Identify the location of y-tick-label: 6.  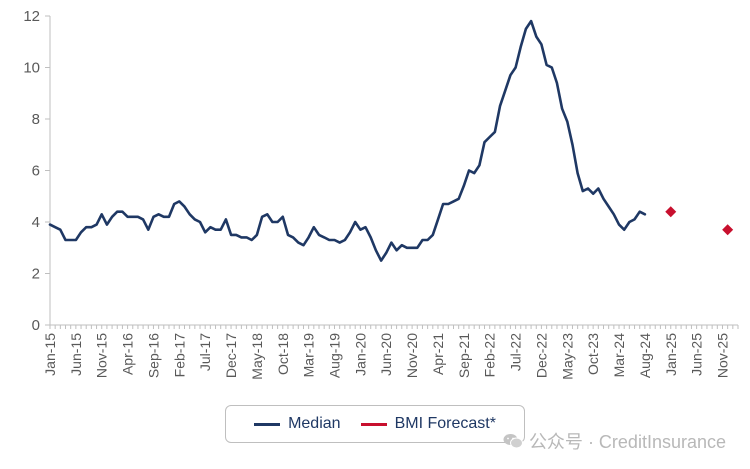
(36, 171).